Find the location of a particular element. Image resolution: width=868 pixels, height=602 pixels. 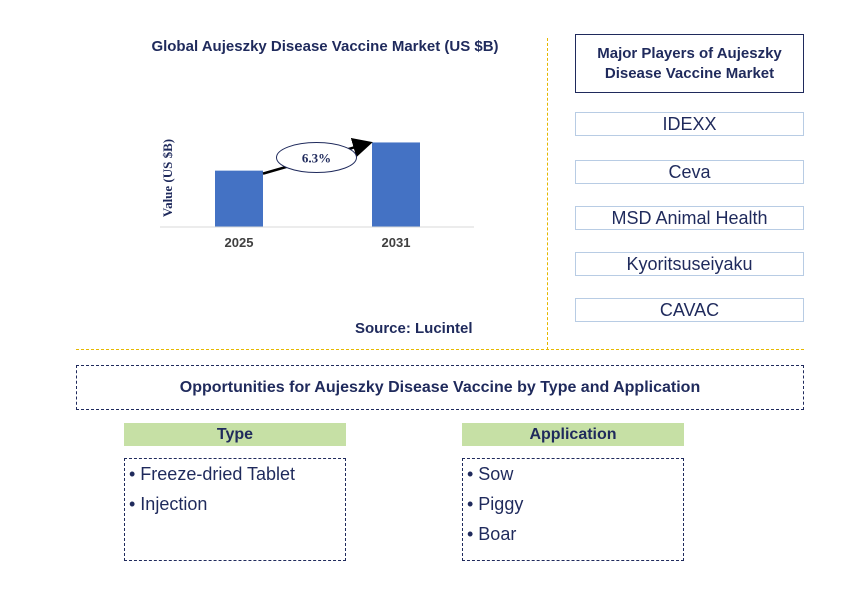

application-item: • Sow is located at coordinates (490, 474).